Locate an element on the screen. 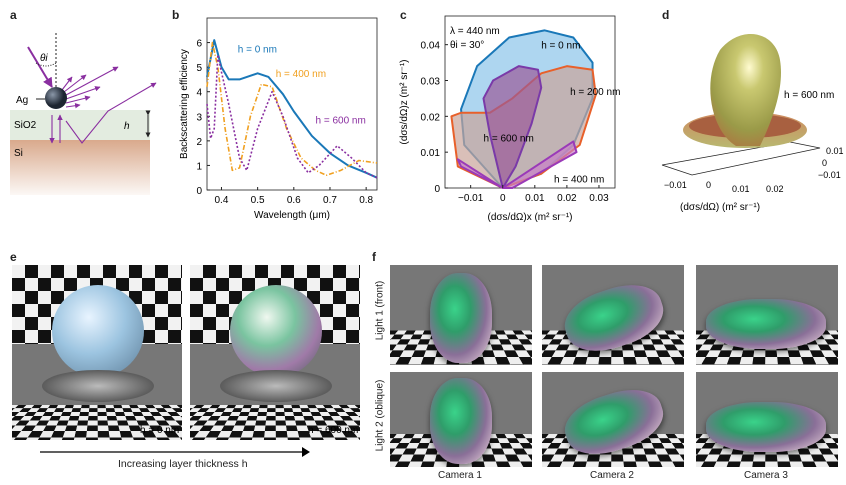 This screenshot has height=485, width=846. d-xtick: 0.01 is located at coordinates (741, 189).